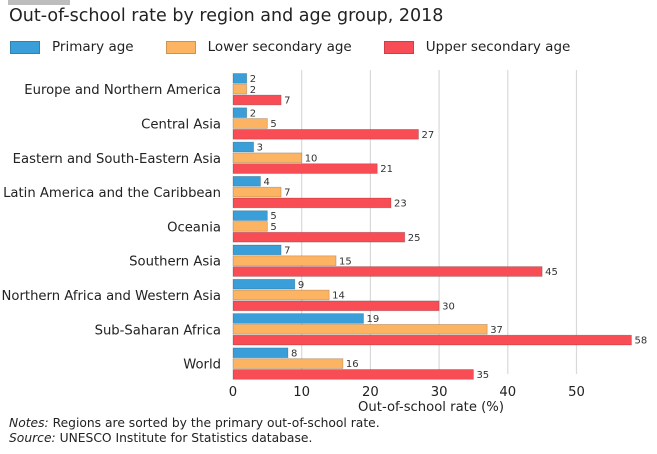 This screenshot has height=454, width=657. I want to click on notes-label: Notes:, so click(29, 423).